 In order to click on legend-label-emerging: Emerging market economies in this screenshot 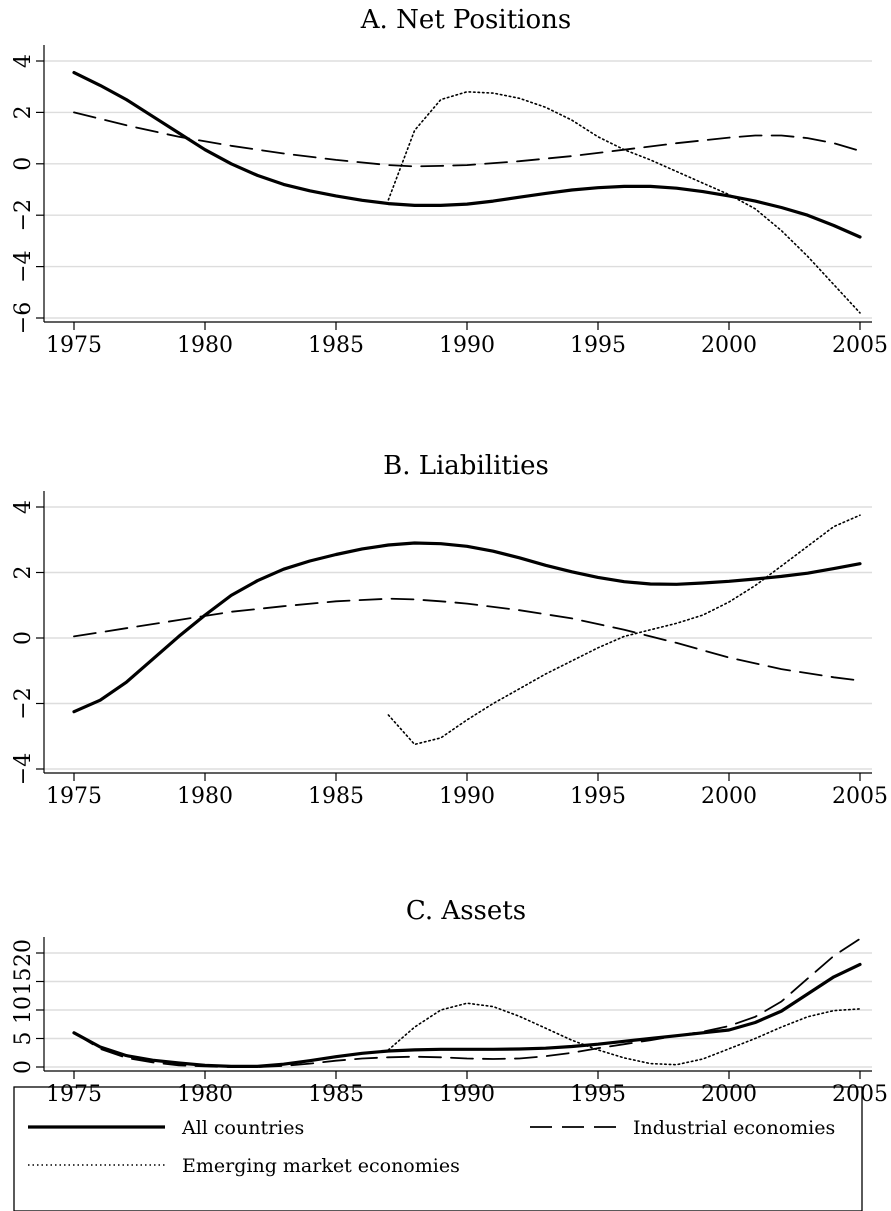, I will do `click(321, 1166)`.